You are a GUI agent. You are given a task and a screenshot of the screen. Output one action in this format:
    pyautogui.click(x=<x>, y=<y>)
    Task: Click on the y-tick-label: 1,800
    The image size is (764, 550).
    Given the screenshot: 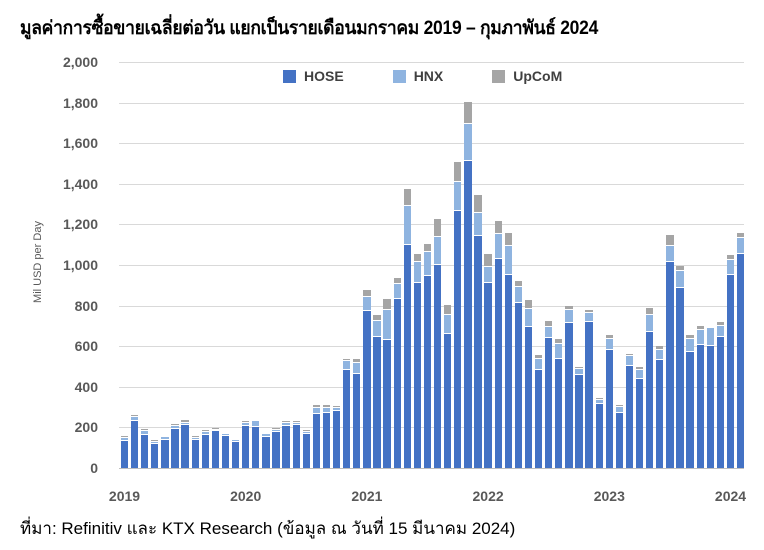 What is the action you would take?
    pyautogui.click(x=80, y=102)
    